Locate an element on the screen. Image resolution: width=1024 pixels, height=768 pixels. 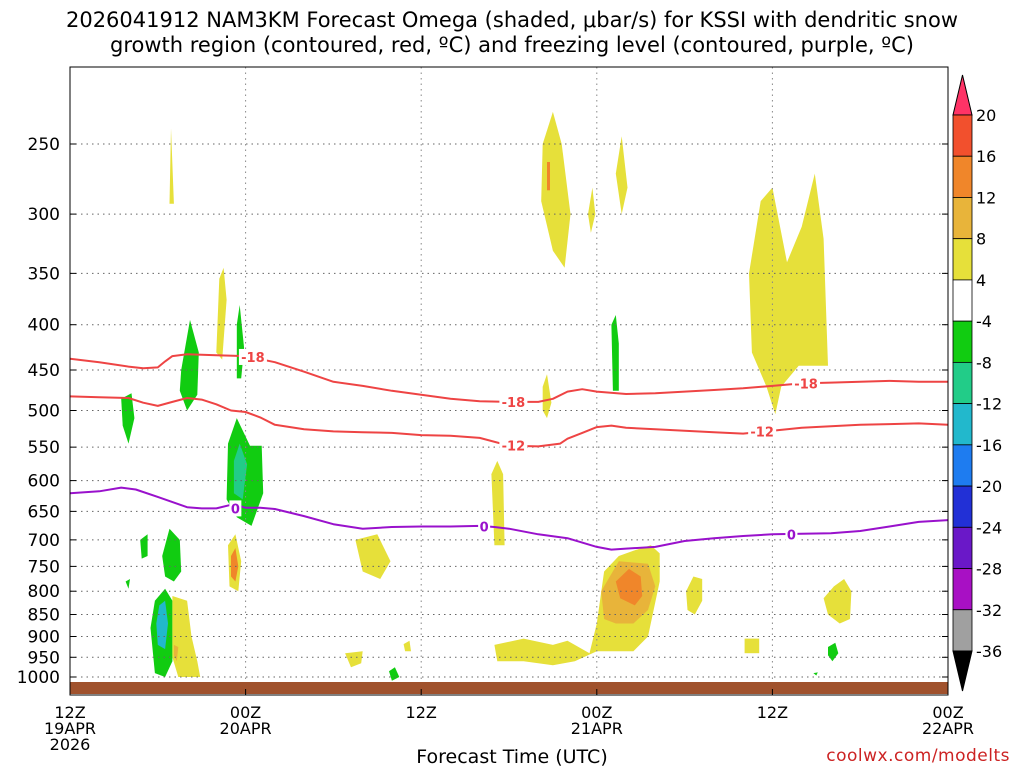
y-tick-label: 800 is located at coordinates (44, 592).